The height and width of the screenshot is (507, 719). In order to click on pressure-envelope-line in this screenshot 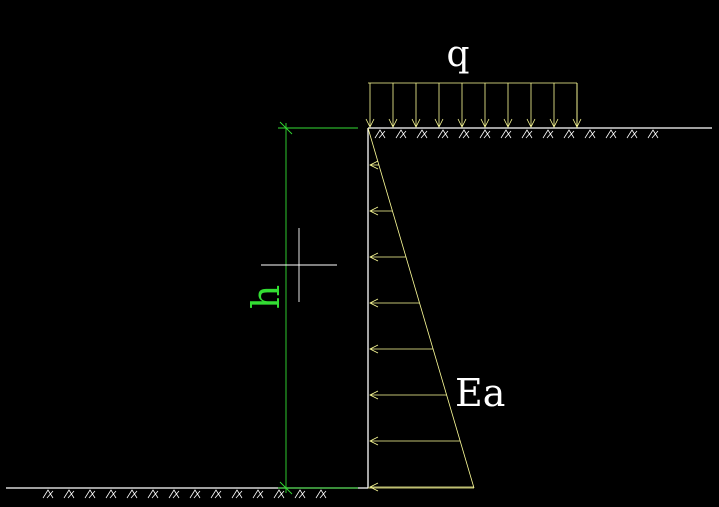, I will do `click(421, 308)`.